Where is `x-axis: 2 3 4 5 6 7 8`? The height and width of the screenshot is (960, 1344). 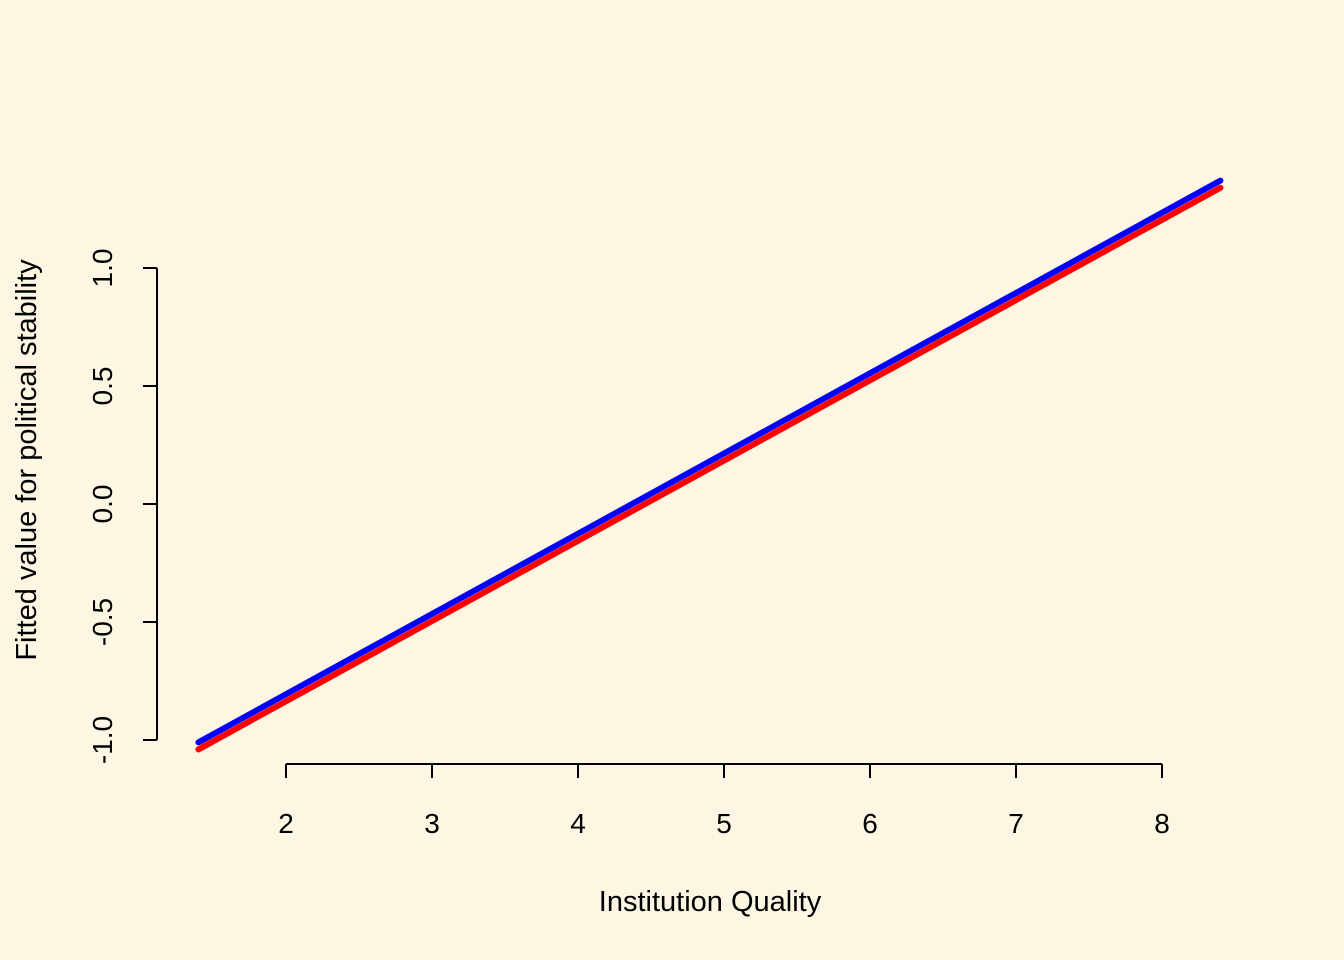 x-axis: 2 3 4 5 6 7 8 is located at coordinates (724, 801).